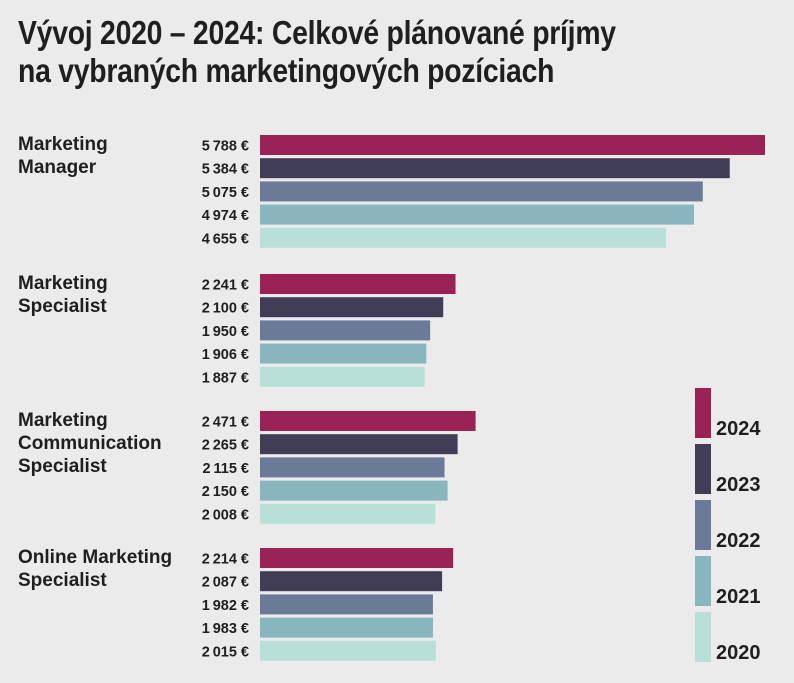 This screenshot has height=683, width=794. What do you see at coordinates (225, 492) in the screenshot?
I see `value-label: 2 150 €` at bounding box center [225, 492].